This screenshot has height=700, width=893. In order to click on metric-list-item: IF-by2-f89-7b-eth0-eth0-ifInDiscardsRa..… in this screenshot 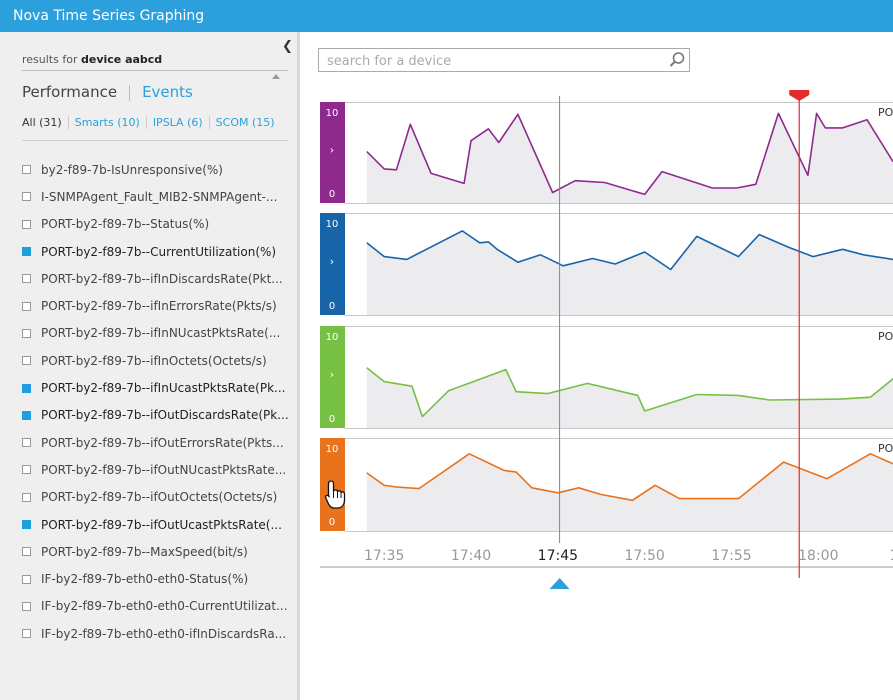, I will do `click(155, 633)`.